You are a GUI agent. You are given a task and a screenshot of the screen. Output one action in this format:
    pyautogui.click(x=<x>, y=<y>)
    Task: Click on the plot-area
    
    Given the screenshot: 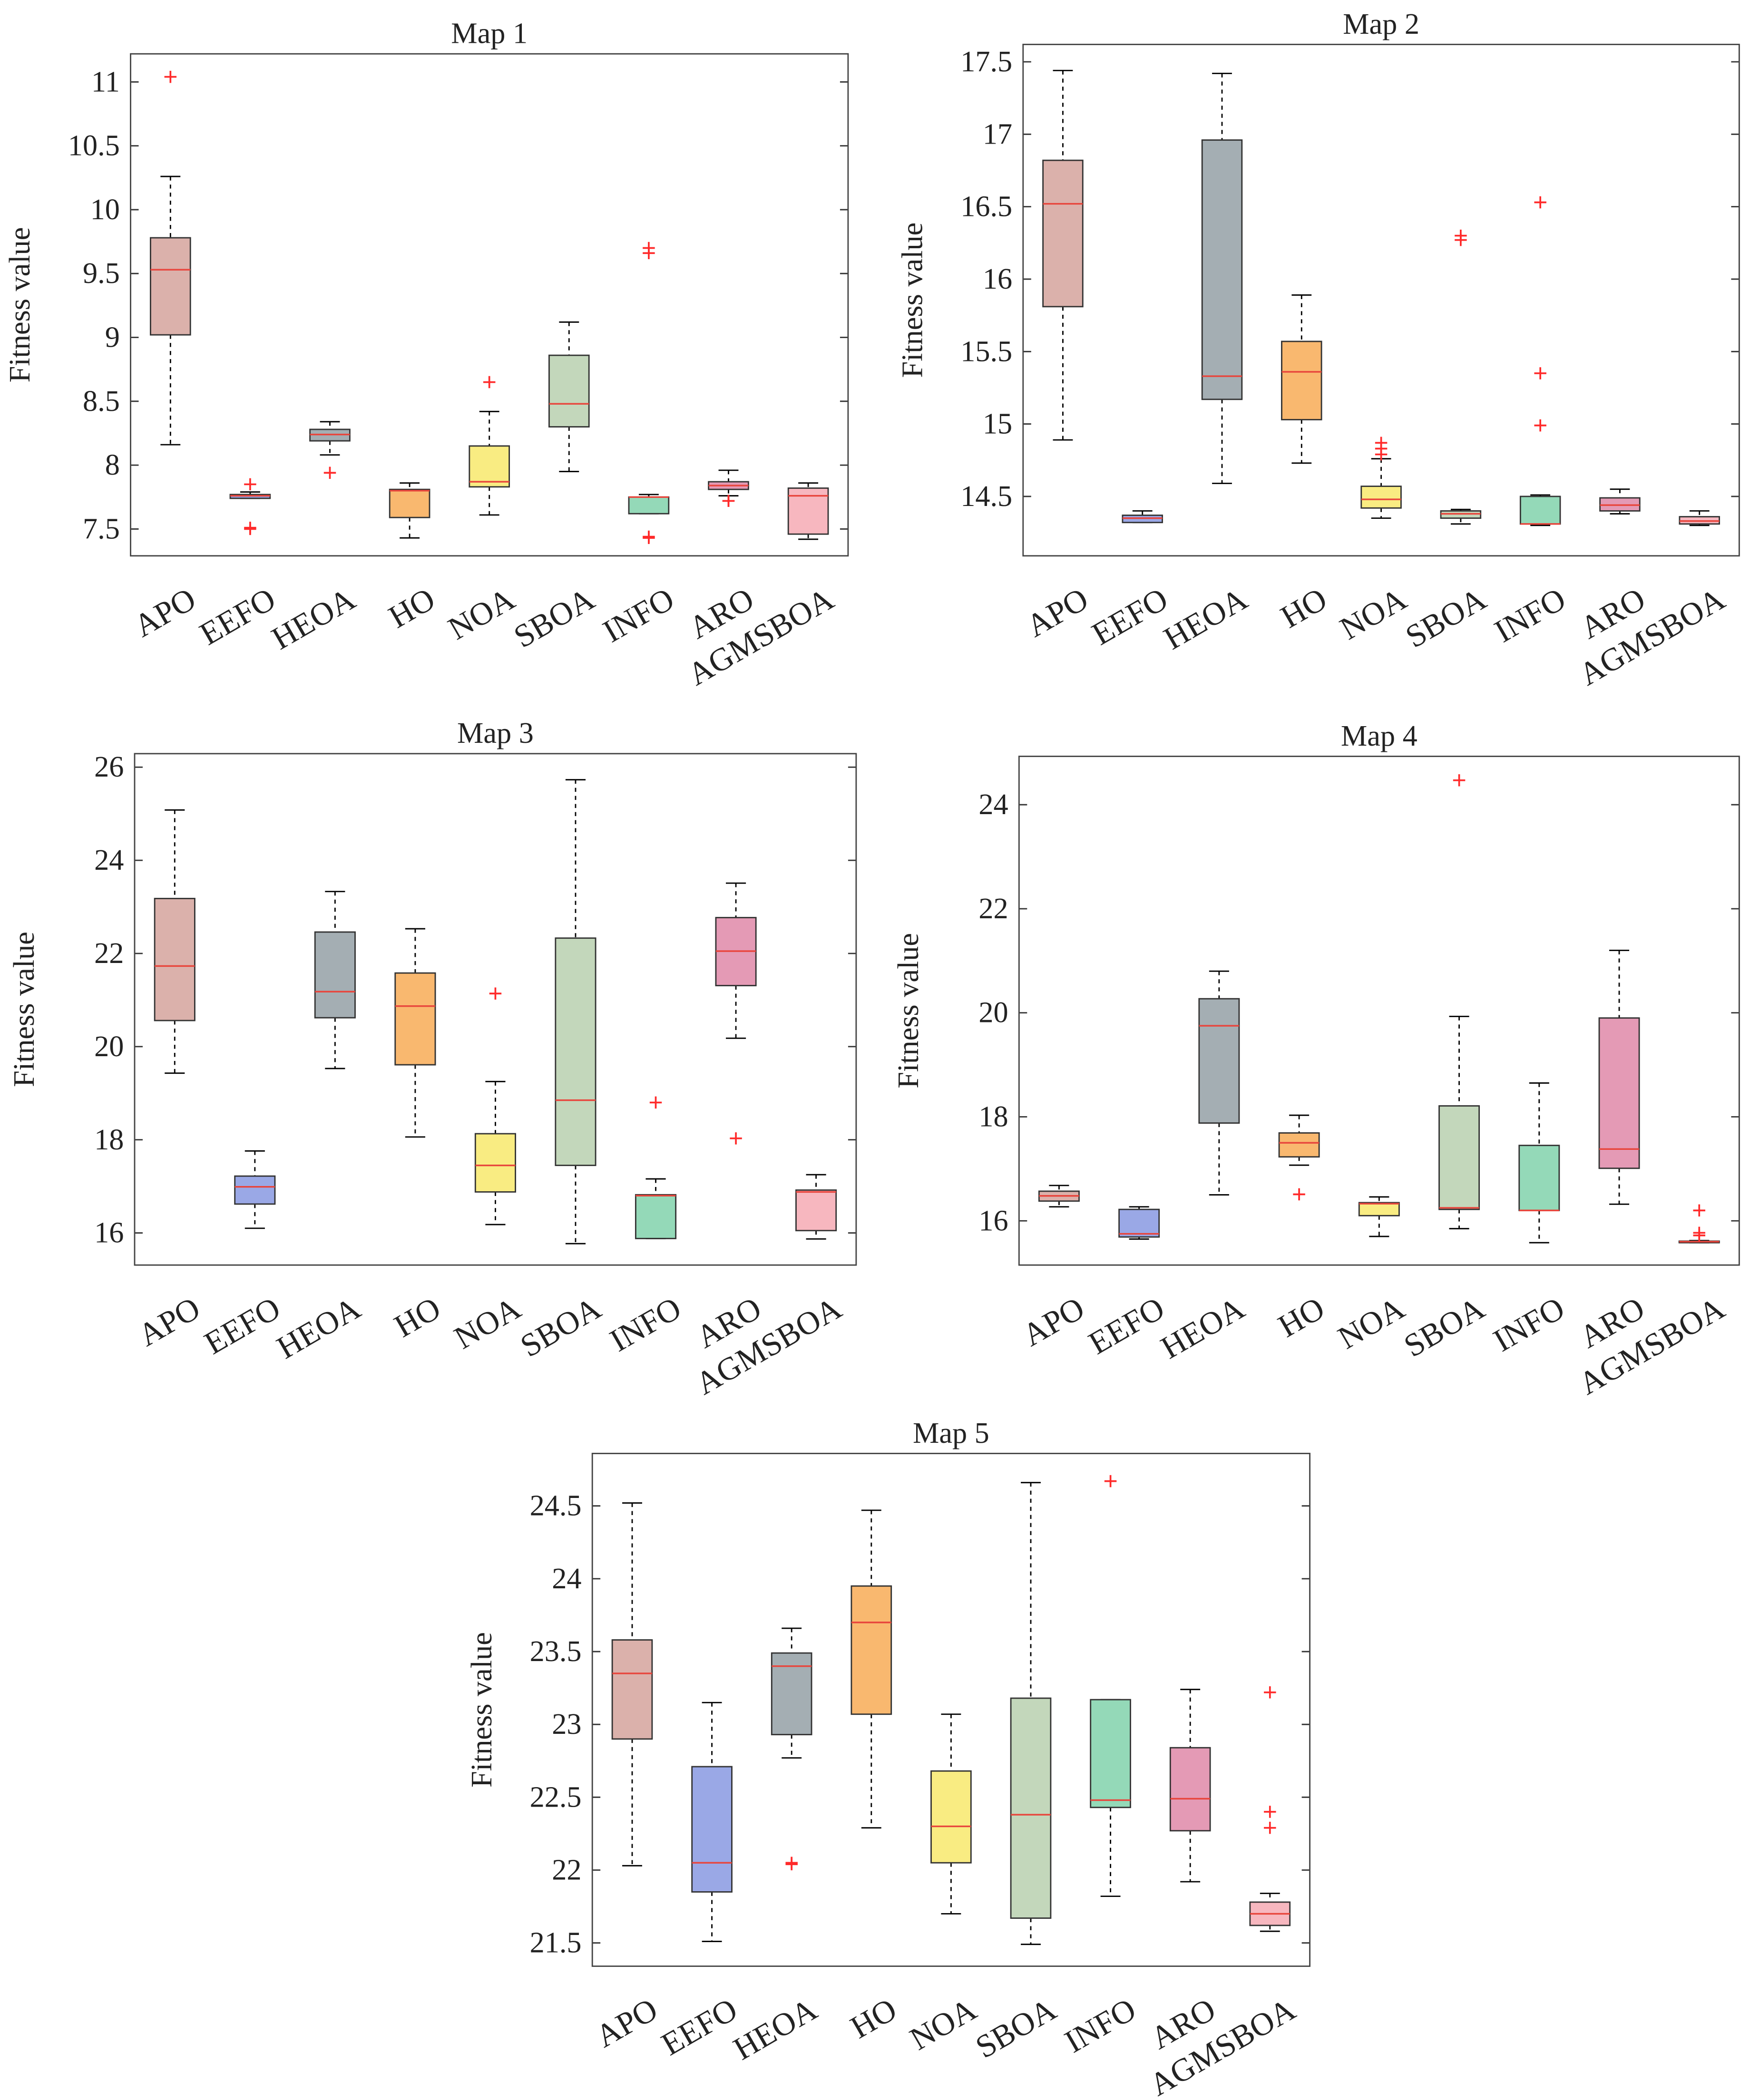 What is the action you would take?
    pyautogui.click(x=1379, y=1010)
    